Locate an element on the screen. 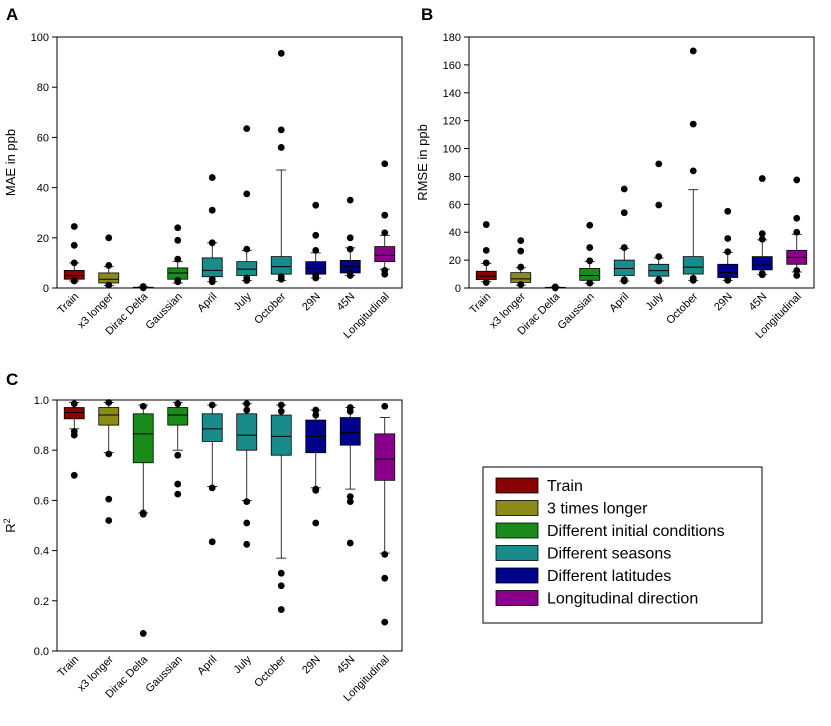 The image size is (831, 726). panel-a-box-29n is located at coordinates (316, 241).